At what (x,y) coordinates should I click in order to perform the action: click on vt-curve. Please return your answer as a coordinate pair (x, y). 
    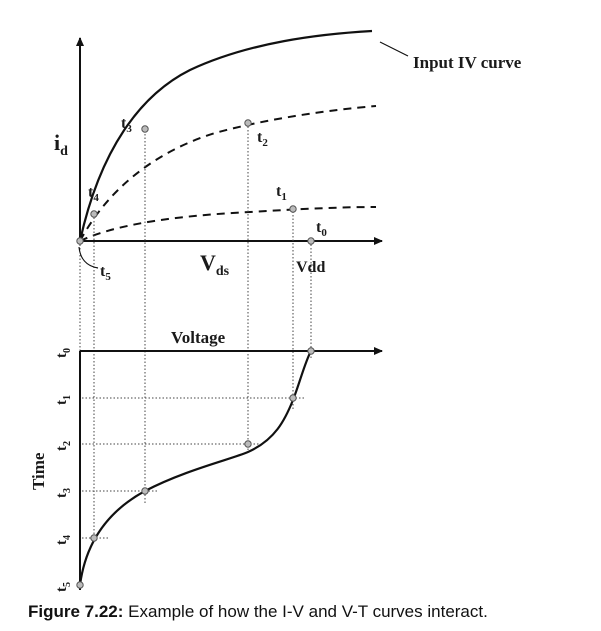
    Looking at the image, I should click on (195, 468).